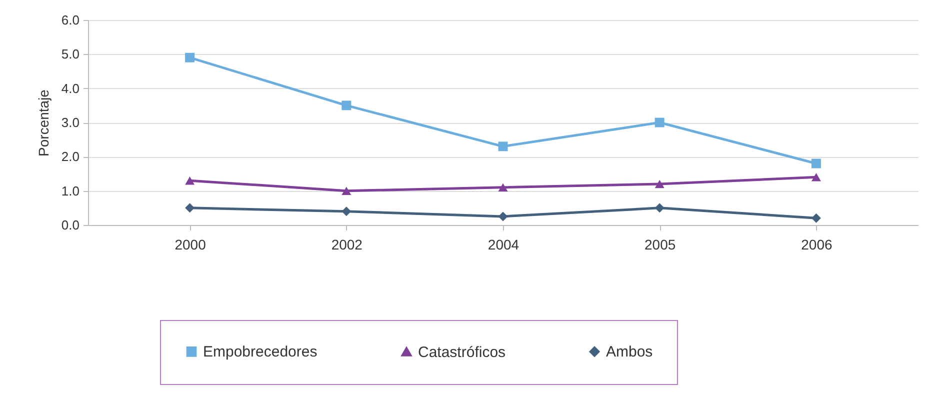 The image size is (929, 402). Describe the element at coordinates (70, 156) in the screenshot. I see `y-tick-label: 2.0` at that location.